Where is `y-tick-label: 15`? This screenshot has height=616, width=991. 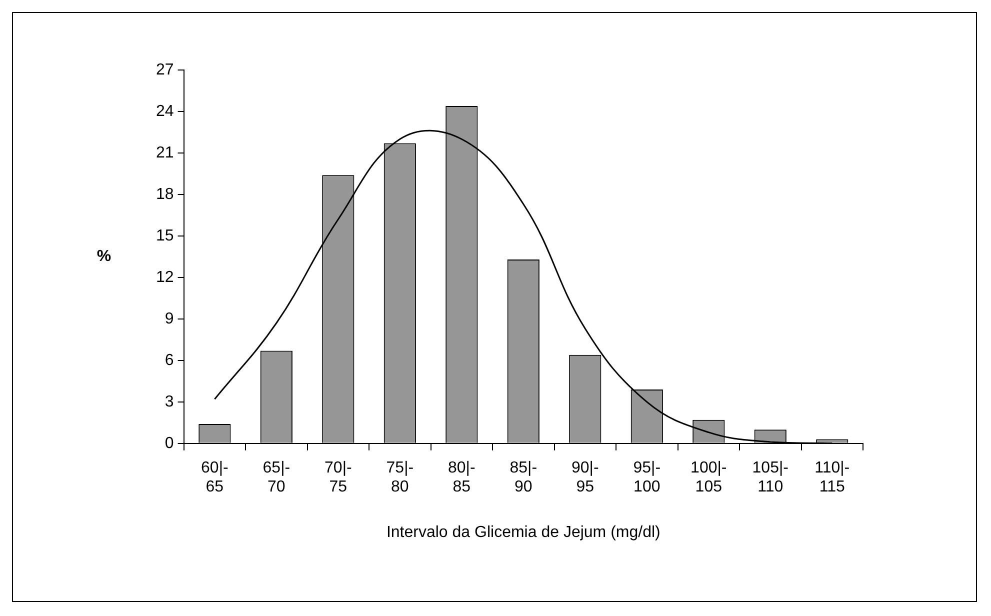
y-tick-label: 15 is located at coordinates (165, 235).